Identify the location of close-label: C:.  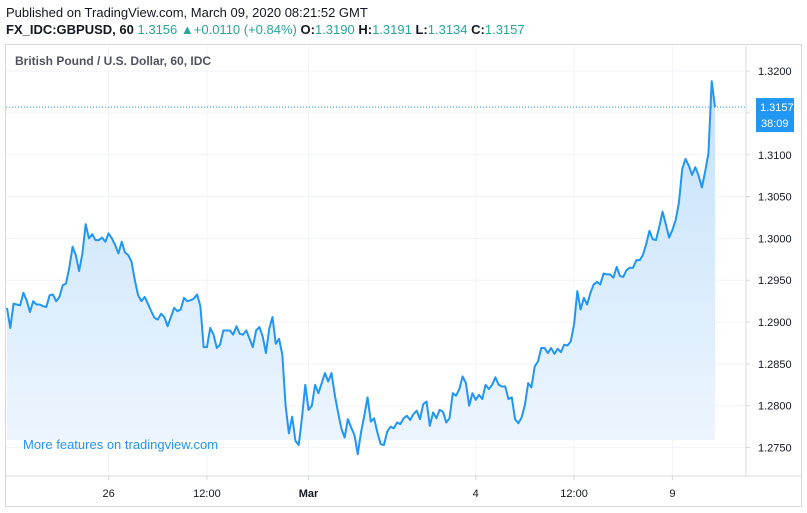
(478, 29).